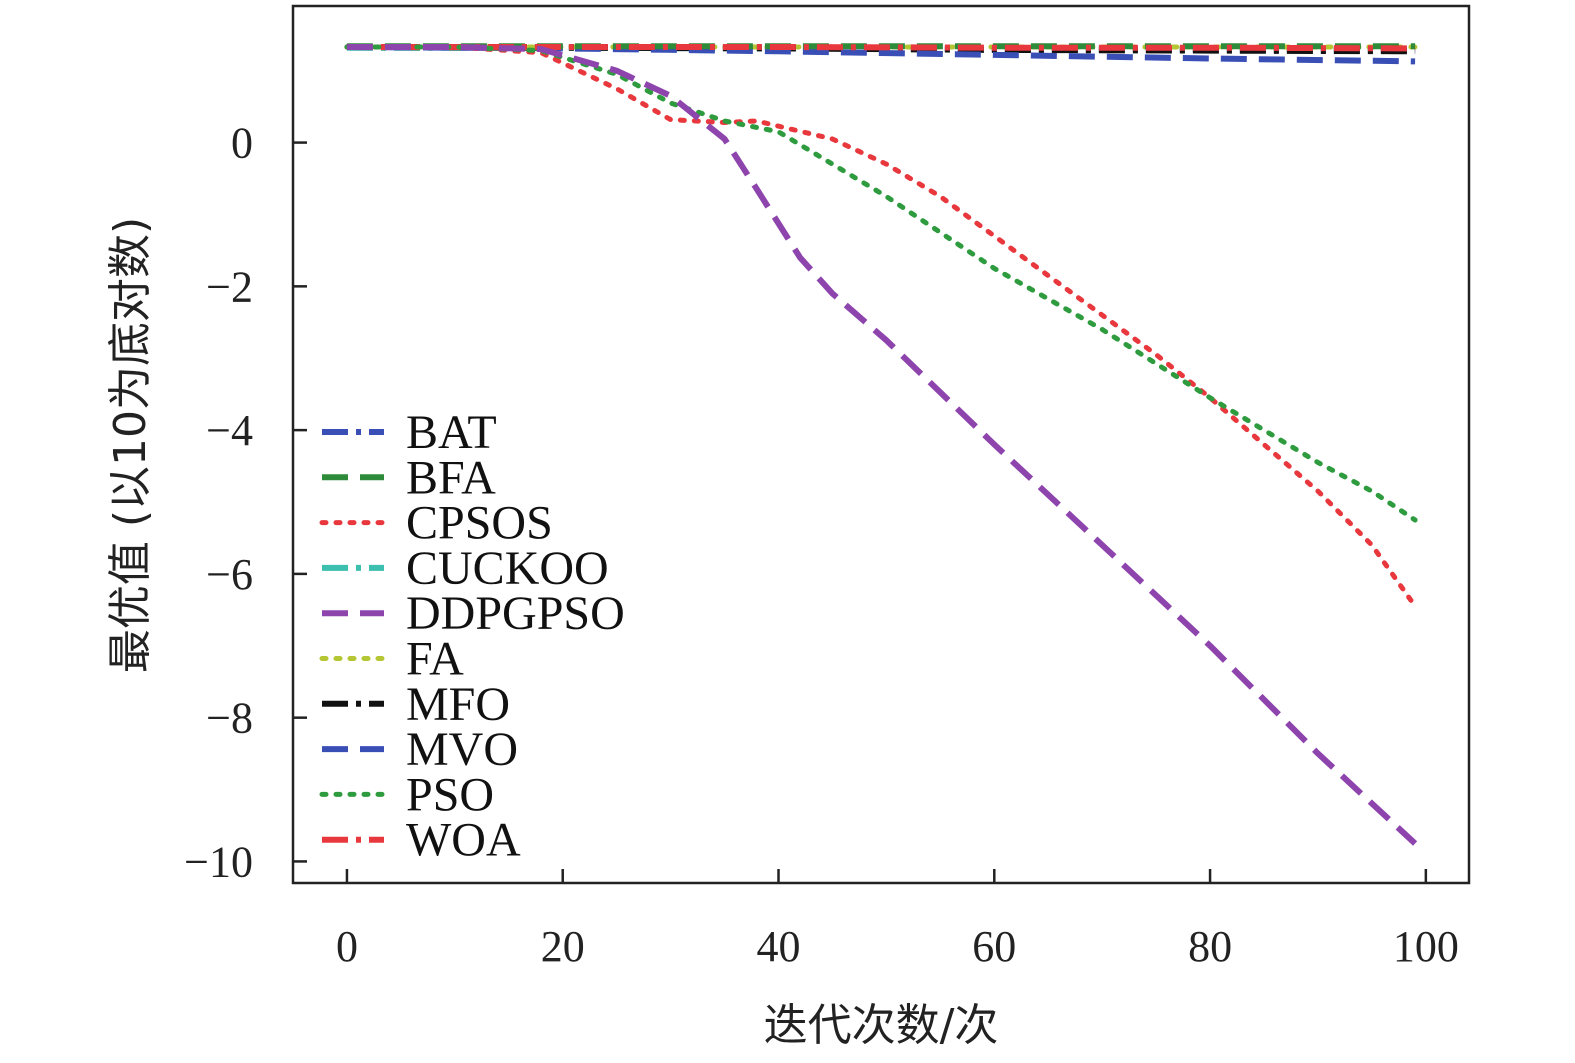 The image size is (1575, 1063). Describe the element at coordinates (458, 704) in the screenshot. I see `legend-label-mfo: MFO` at that location.